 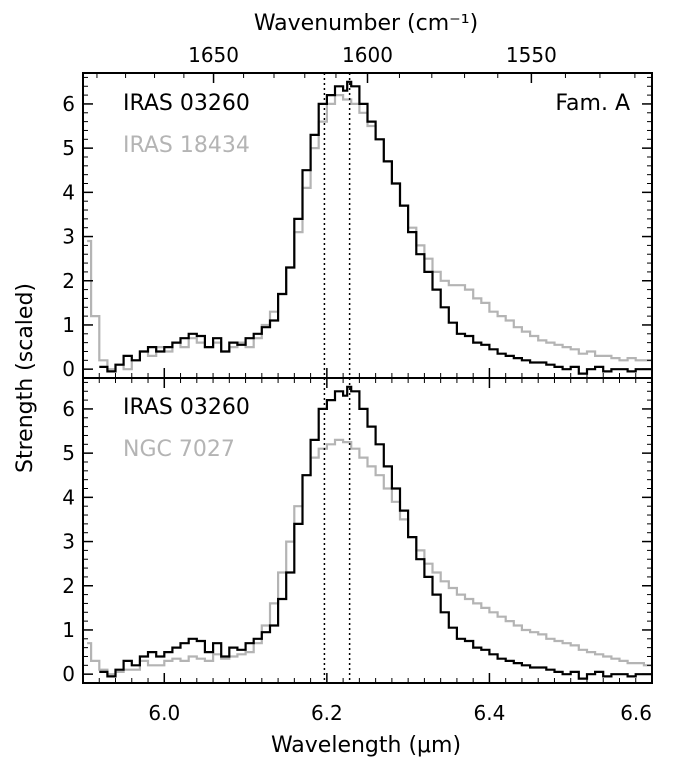 I want to click on legend-top-series-1: IRAS 03260, so click(x=186, y=103).